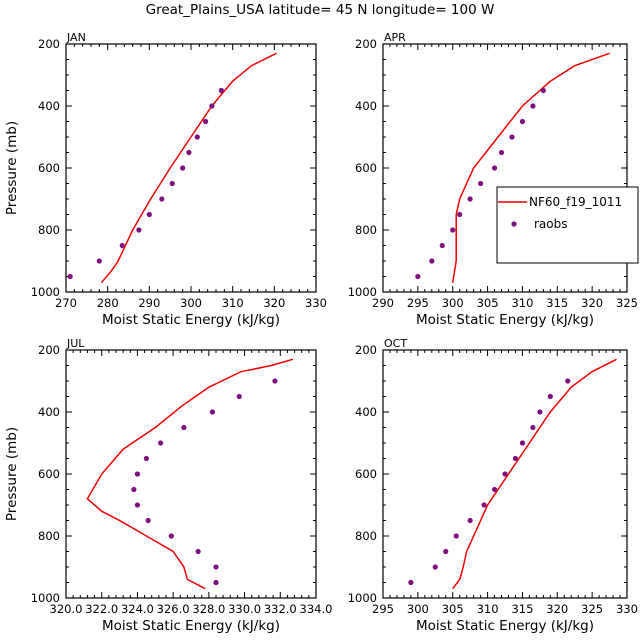  What do you see at coordinates (173, 609) in the screenshot?
I see `x-tick-label: 326.0` at bounding box center [173, 609].